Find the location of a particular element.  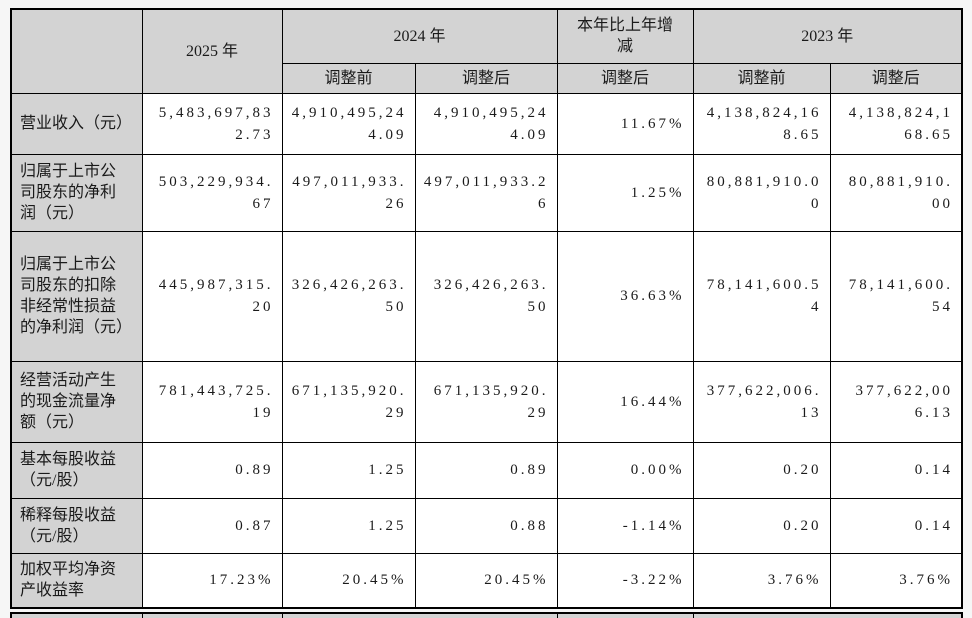

row-label: 加权平均净资产收益率 is located at coordinates (76, 580).